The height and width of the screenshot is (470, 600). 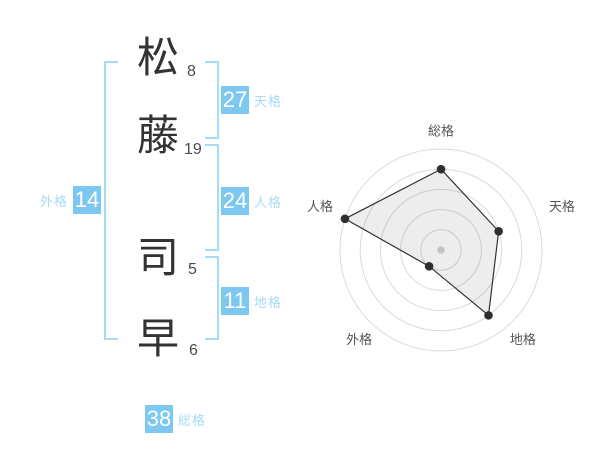 I want to click on stroke-count-surname-2: 19, so click(x=193, y=149).